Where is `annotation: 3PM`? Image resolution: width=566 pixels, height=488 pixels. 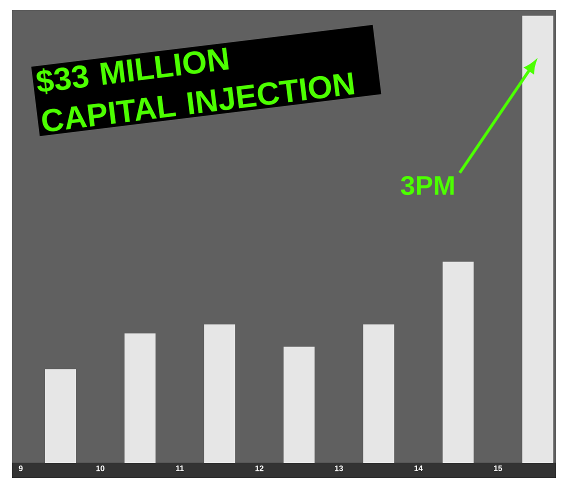 annotation: 3PM is located at coordinates (427, 186).